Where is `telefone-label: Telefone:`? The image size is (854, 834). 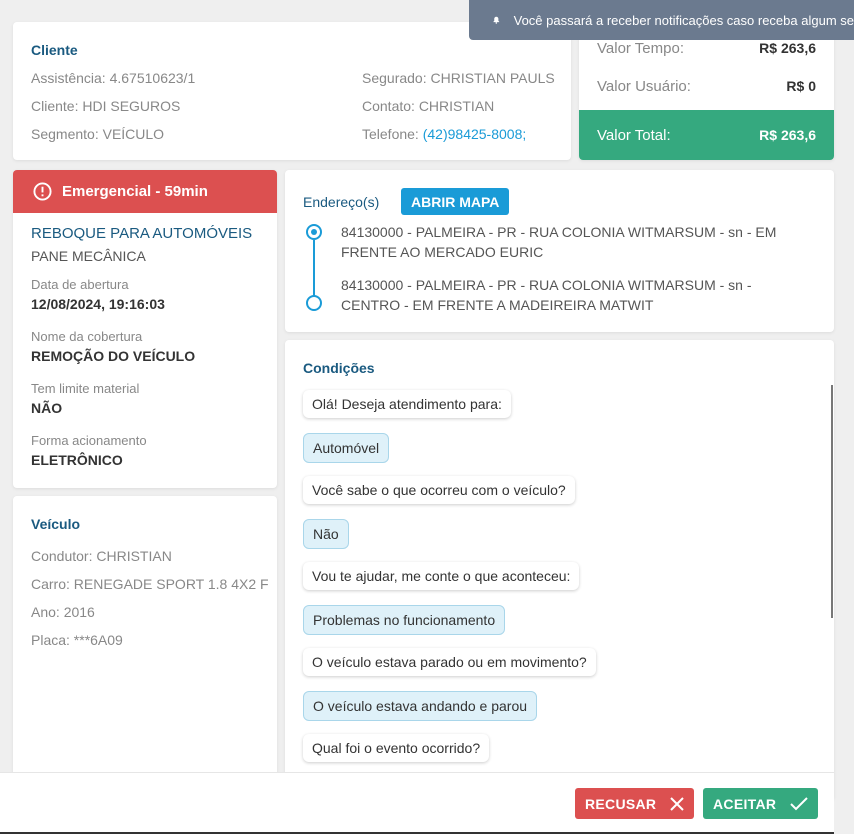 telefone-label: Telefone: is located at coordinates (390, 134).